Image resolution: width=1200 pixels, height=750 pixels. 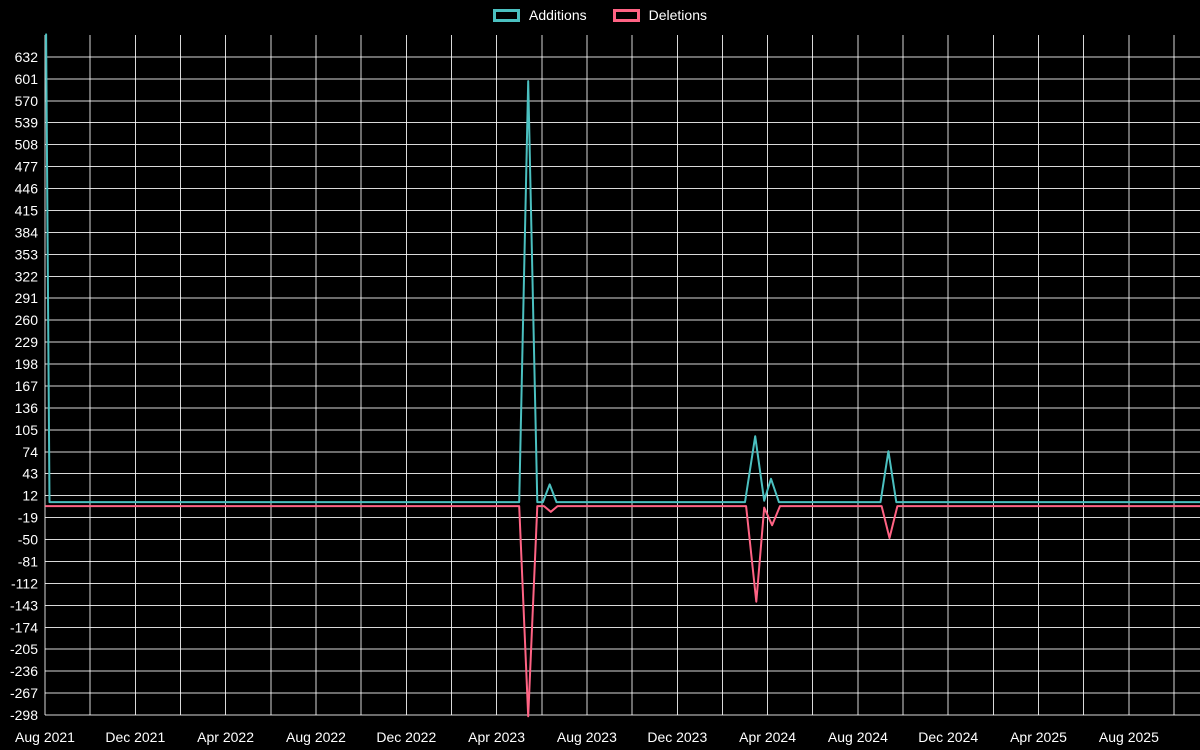 I want to click on y-tick-label: -19, so click(x=28, y=518).